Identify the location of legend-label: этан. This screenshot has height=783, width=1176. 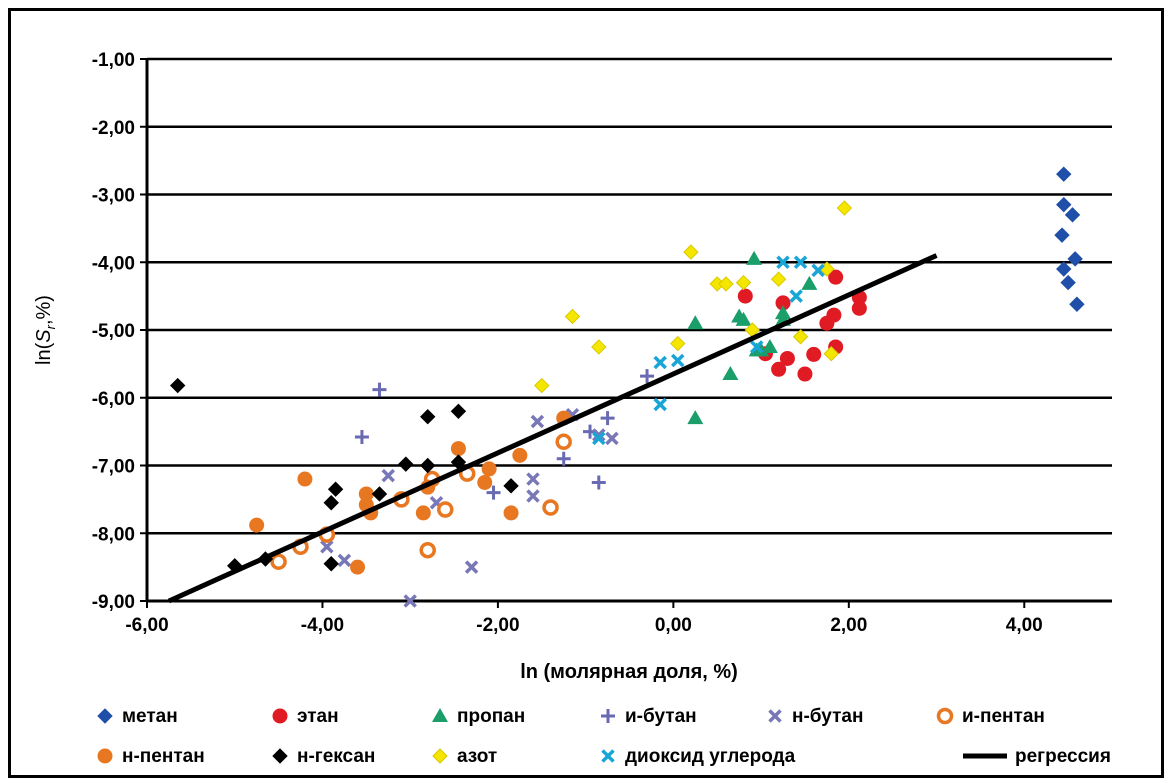
(318, 716).